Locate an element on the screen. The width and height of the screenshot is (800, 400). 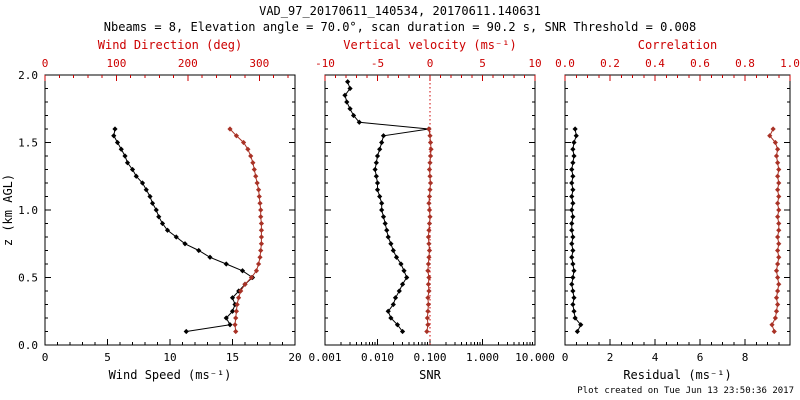
svg-text: -5 is located at coordinates (377, 63).